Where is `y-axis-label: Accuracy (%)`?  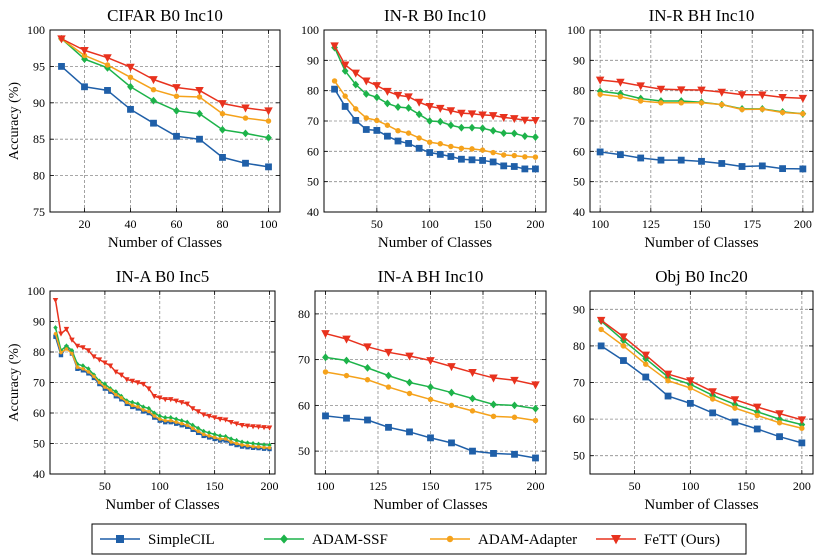 y-axis-label: Accuracy (%) is located at coordinates (14, 382).